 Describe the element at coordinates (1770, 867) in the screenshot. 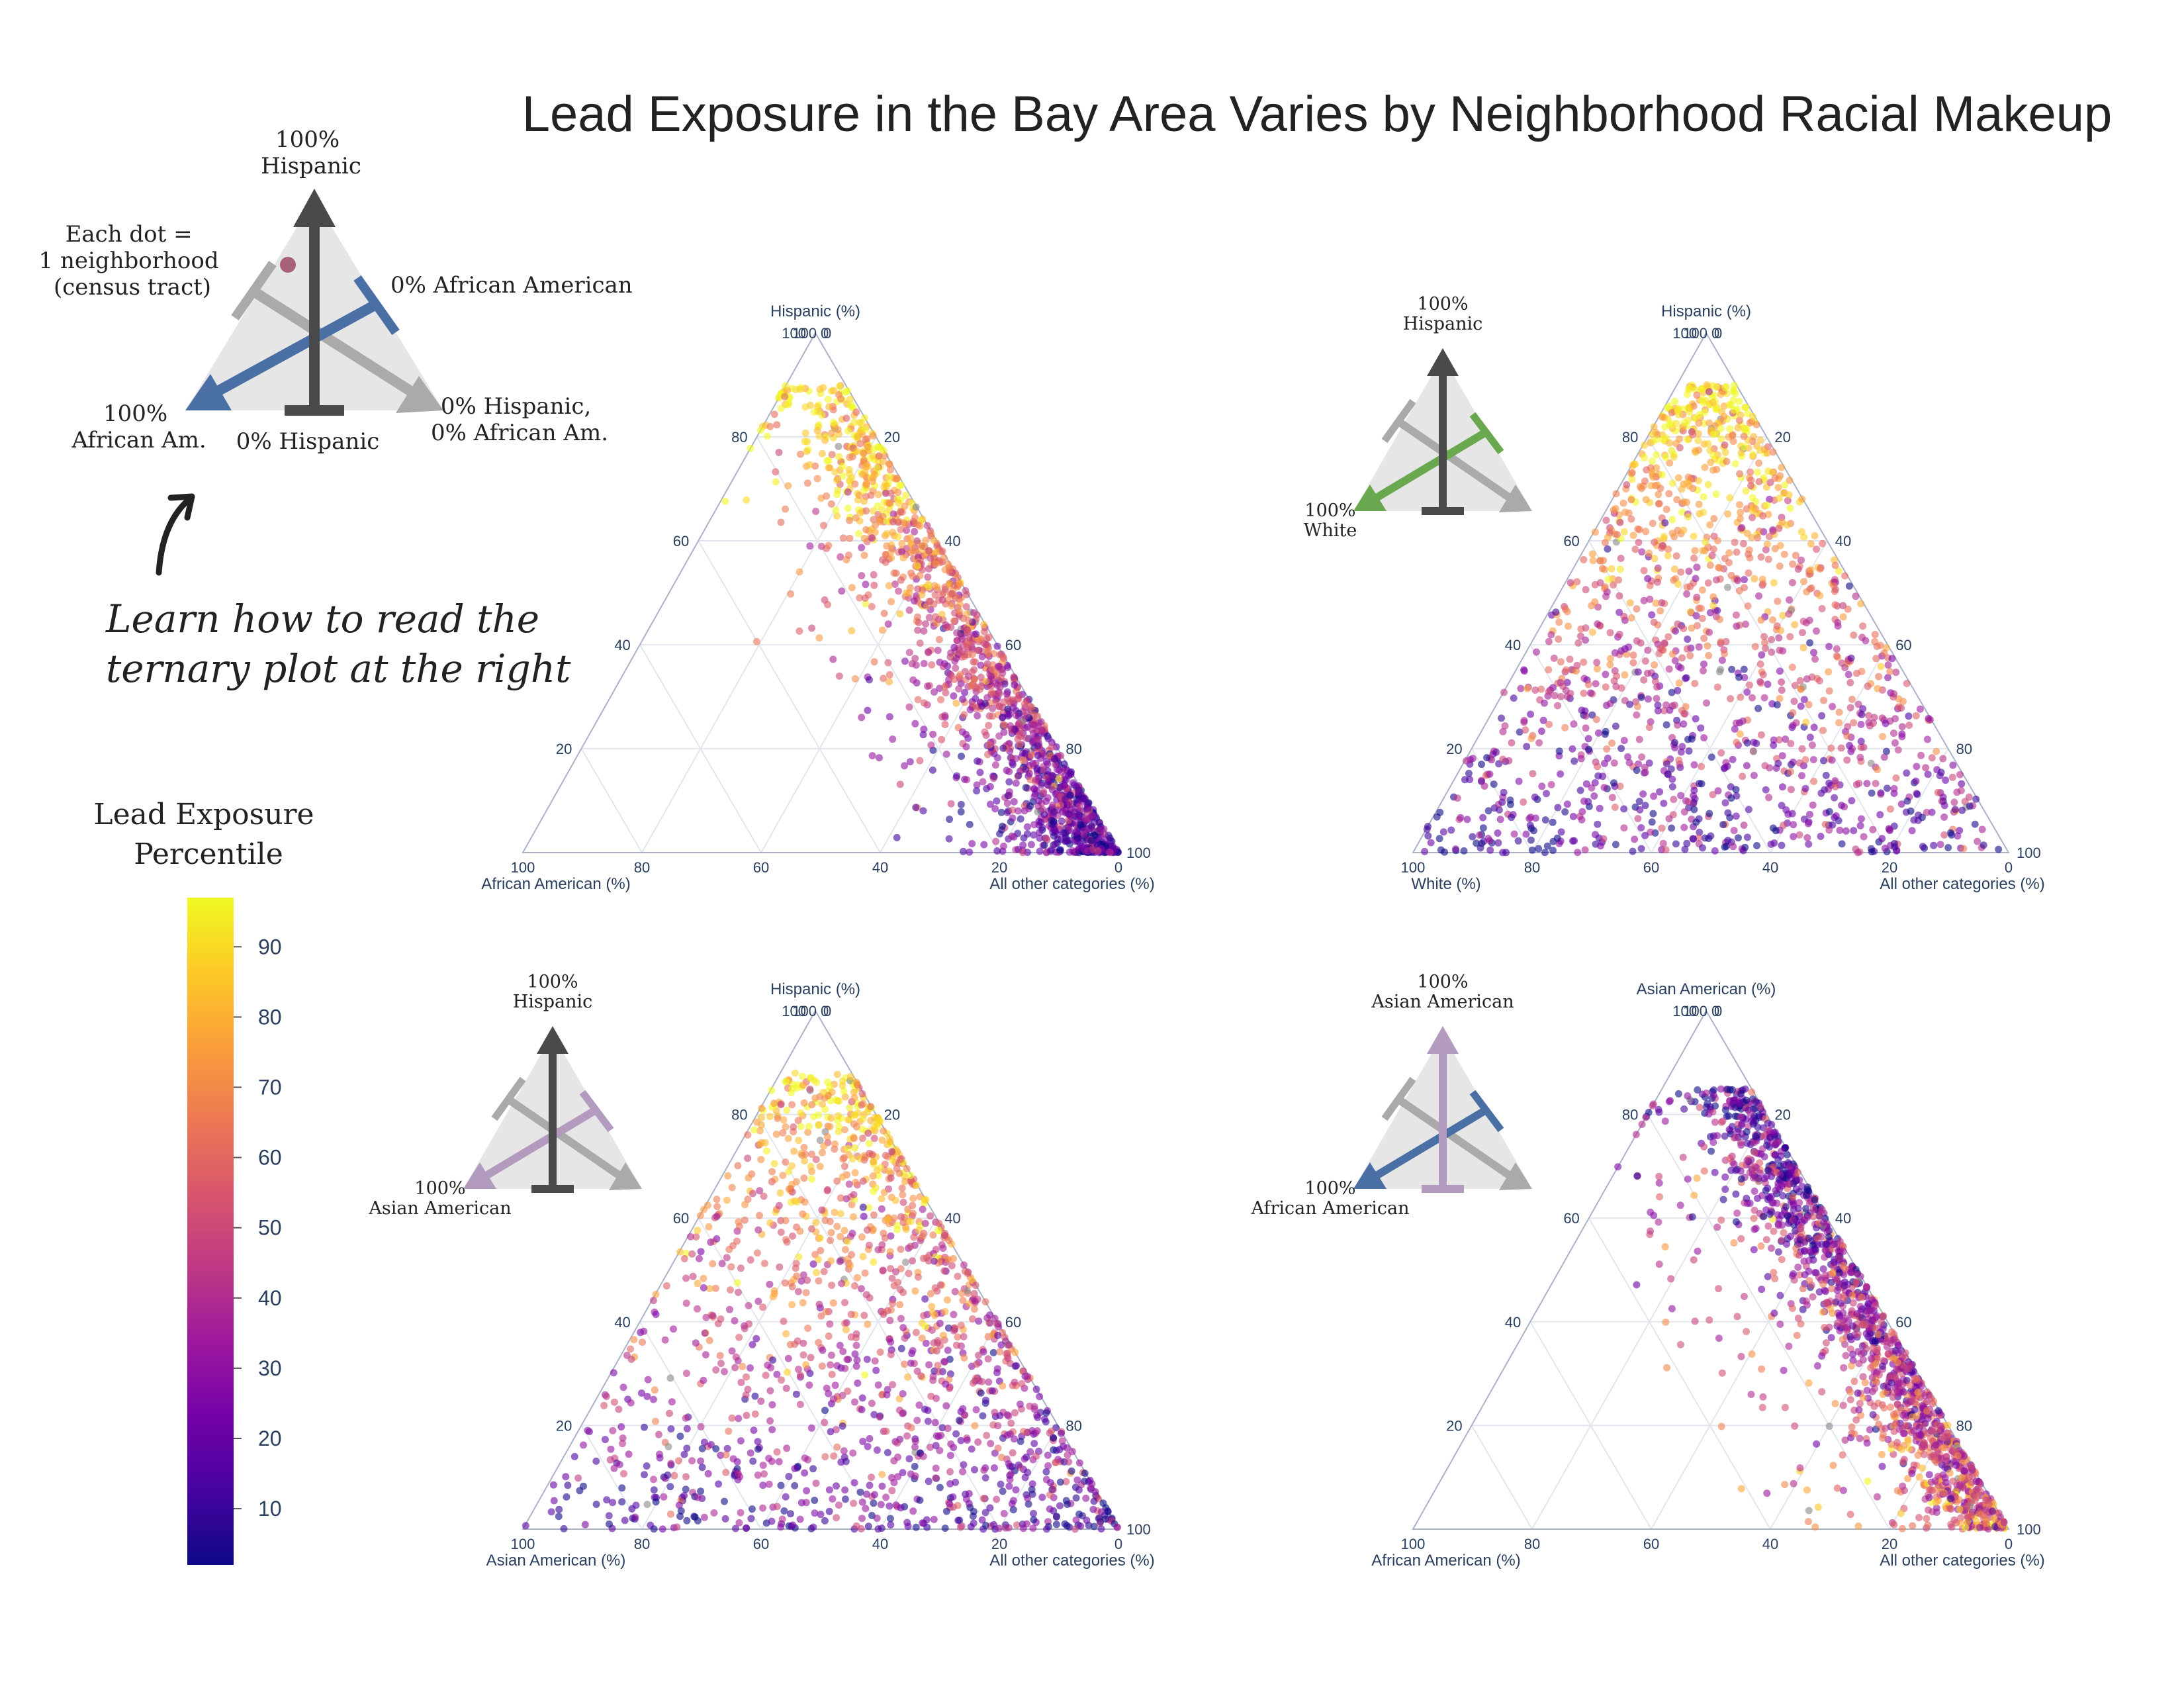

I see `tick-label-left-axis: 40` at that location.